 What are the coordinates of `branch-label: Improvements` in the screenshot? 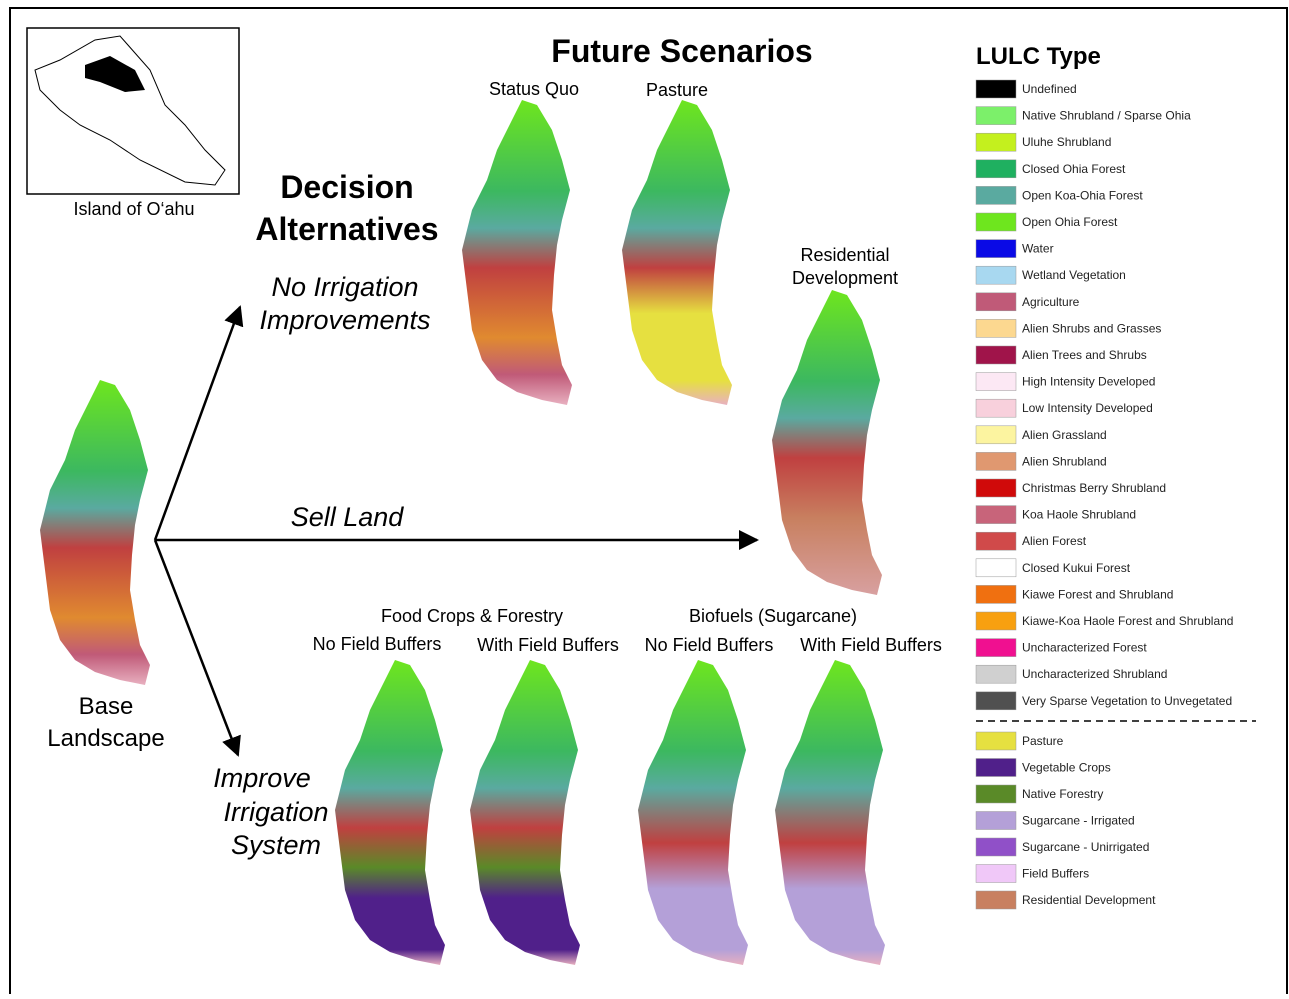 It's located at (344, 320).